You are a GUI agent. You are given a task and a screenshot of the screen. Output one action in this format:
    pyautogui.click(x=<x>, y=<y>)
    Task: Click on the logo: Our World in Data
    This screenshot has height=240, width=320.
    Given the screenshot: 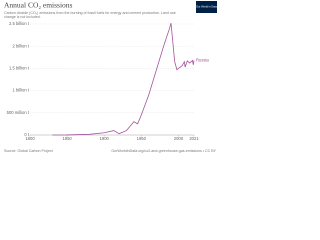 What is the action you would take?
    pyautogui.click(x=206, y=7)
    